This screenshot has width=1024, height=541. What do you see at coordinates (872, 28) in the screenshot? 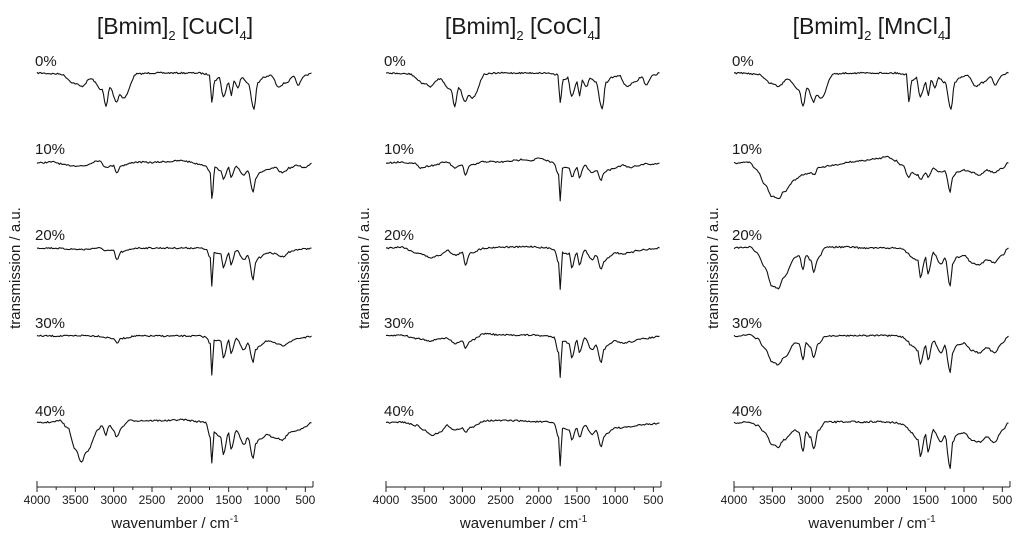
I see `panel-title: [Bmim]2 [MnCl4]` at bounding box center [872, 28].